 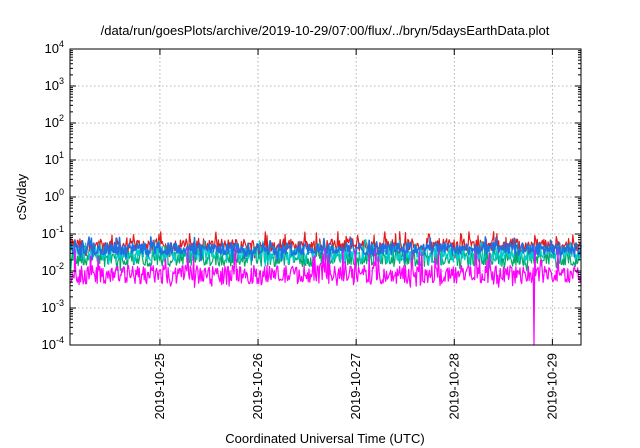 I want to click on x-tick-label: 2019-10-25, so click(x=159, y=386).